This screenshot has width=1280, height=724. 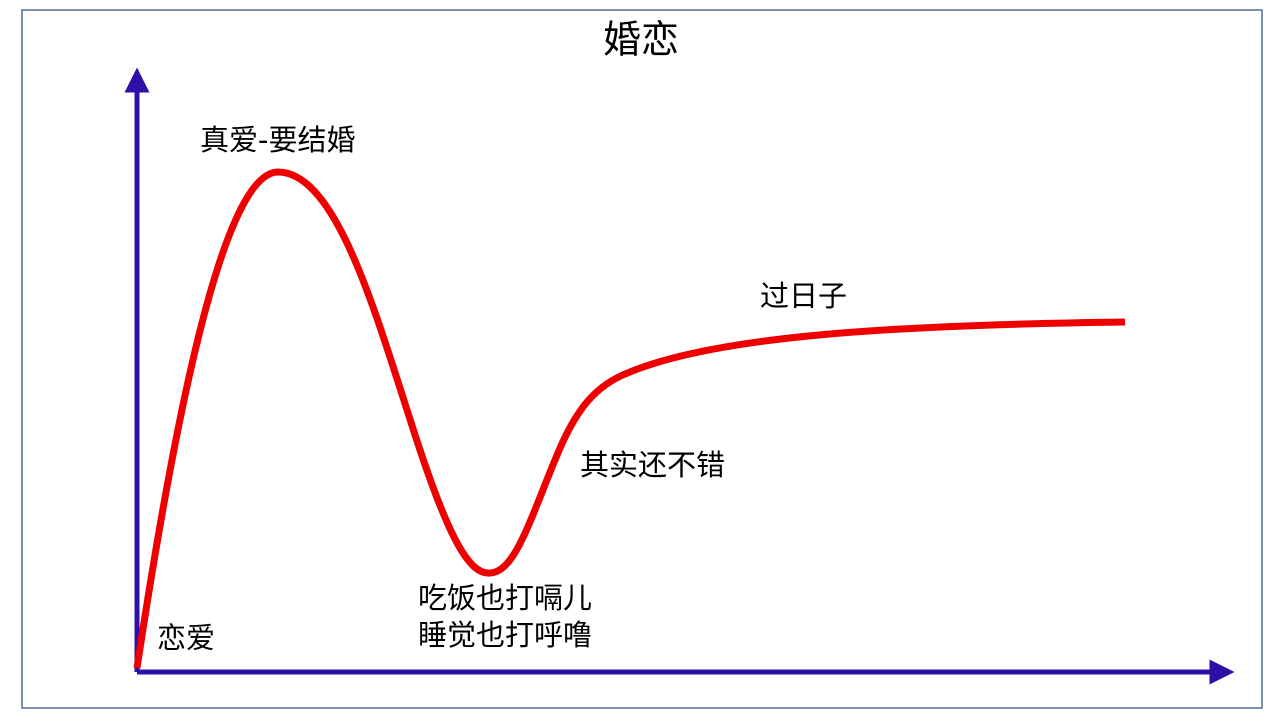 What do you see at coordinates (652, 465) in the screenshot?
I see `rise-label: 其实还不错` at bounding box center [652, 465].